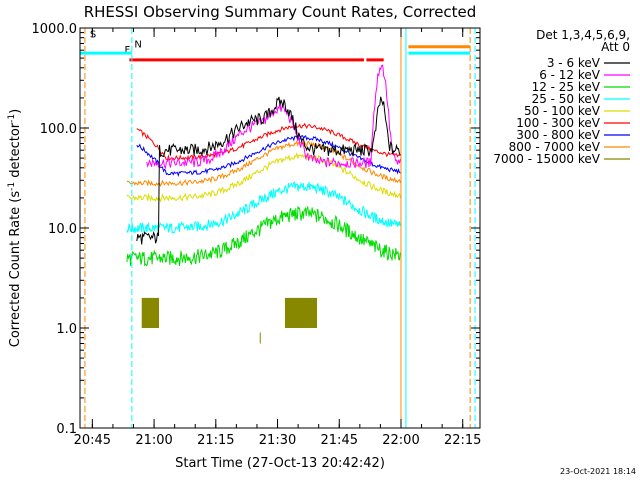  I want to click on y-axis-label: Corrected Count Rate (s-1 detector-1), so click(15, 228).